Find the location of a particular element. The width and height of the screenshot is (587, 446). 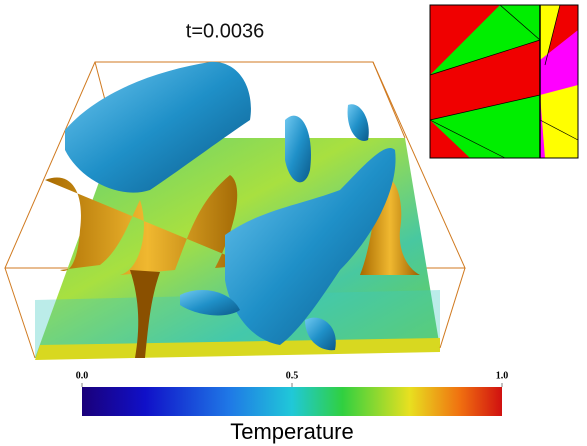

mesh-inset is located at coordinates (504, 81).